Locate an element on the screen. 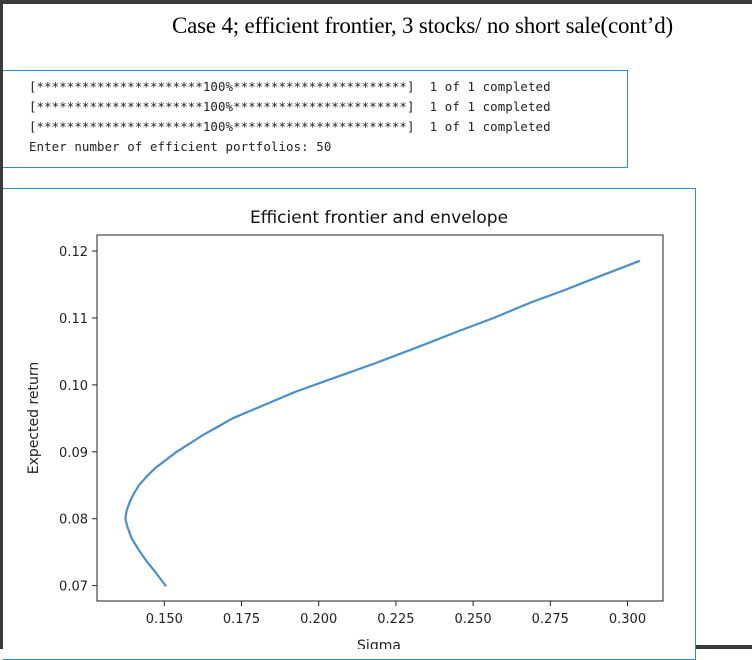 The image size is (752, 660). y-axis-title: Expected return is located at coordinates (34, 418).